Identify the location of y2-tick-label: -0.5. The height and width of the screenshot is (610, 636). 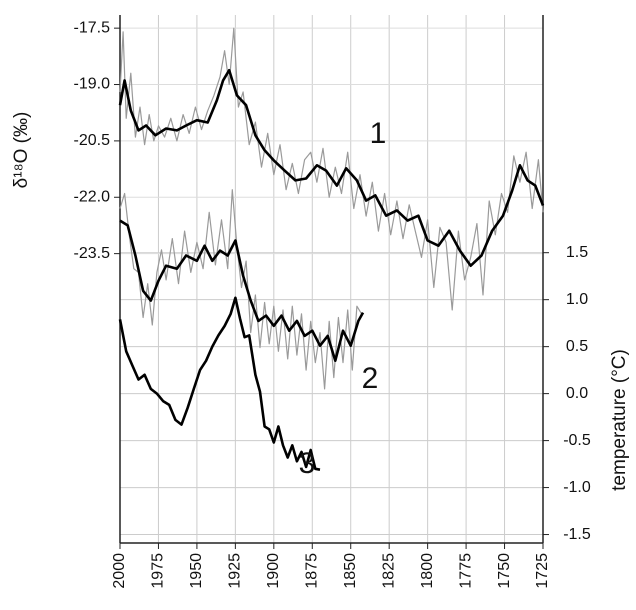
(577, 440).